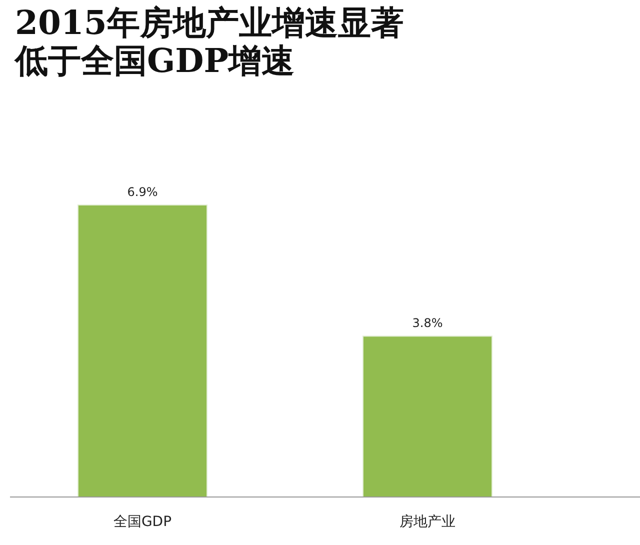 The height and width of the screenshot is (545, 640). What do you see at coordinates (427, 323) in the screenshot?
I see `data-label: 3.8%` at bounding box center [427, 323].